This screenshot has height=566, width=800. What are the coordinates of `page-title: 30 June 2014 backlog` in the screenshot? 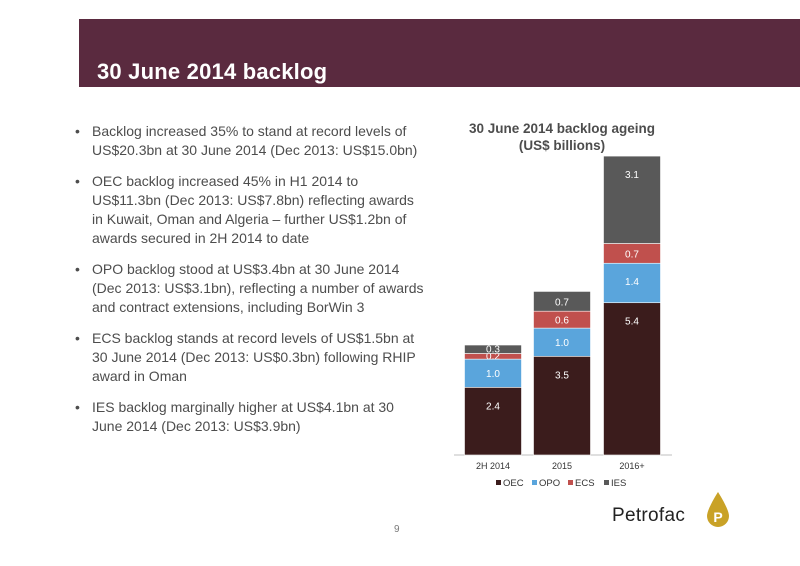 It's located at (212, 71).